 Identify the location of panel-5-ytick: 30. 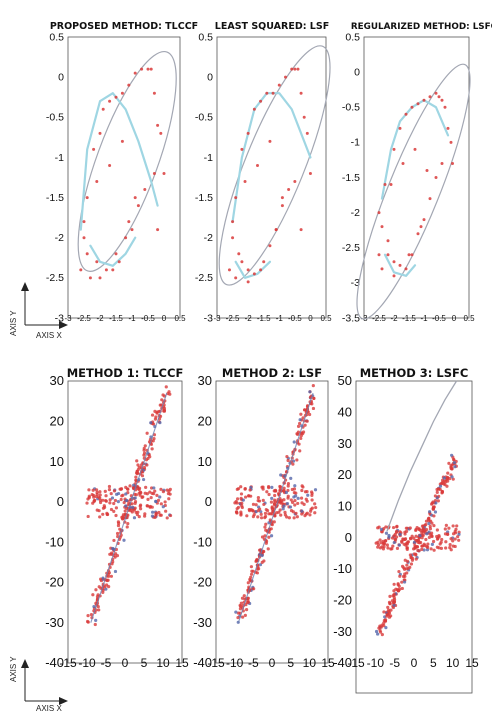
(345, 443).